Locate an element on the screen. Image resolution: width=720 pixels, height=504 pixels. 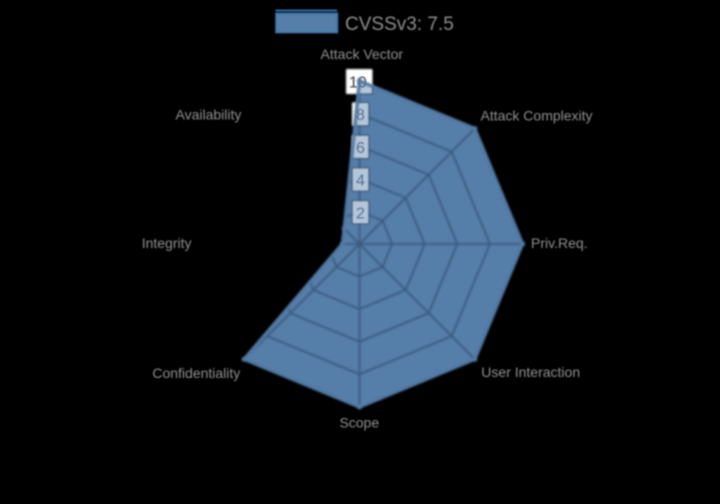
svg-text: CVSSv3: 7.5 is located at coordinates (399, 24).